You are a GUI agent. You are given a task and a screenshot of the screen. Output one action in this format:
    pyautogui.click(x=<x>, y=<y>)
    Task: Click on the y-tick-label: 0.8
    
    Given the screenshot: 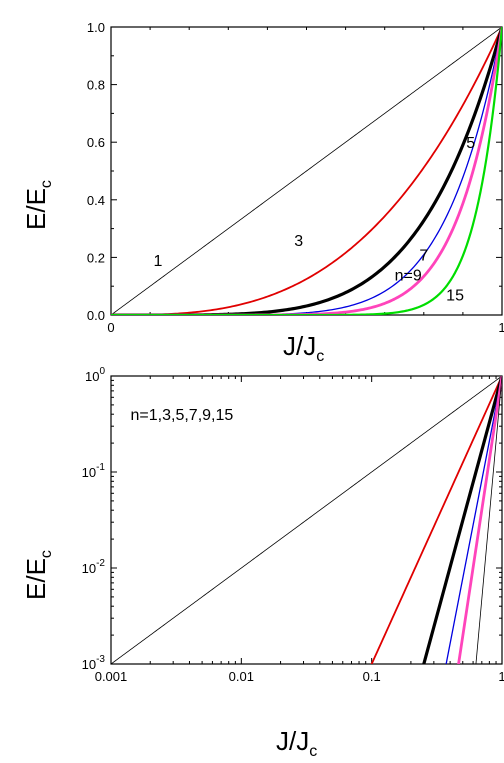 What is the action you would take?
    pyautogui.click(x=96, y=85)
    